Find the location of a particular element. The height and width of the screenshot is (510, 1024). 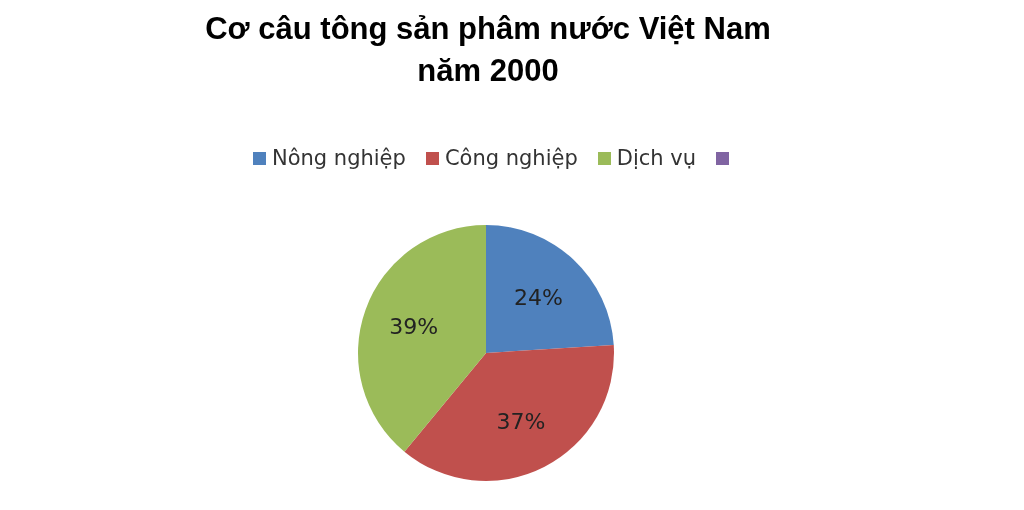

data-label: 39% is located at coordinates (414, 327).